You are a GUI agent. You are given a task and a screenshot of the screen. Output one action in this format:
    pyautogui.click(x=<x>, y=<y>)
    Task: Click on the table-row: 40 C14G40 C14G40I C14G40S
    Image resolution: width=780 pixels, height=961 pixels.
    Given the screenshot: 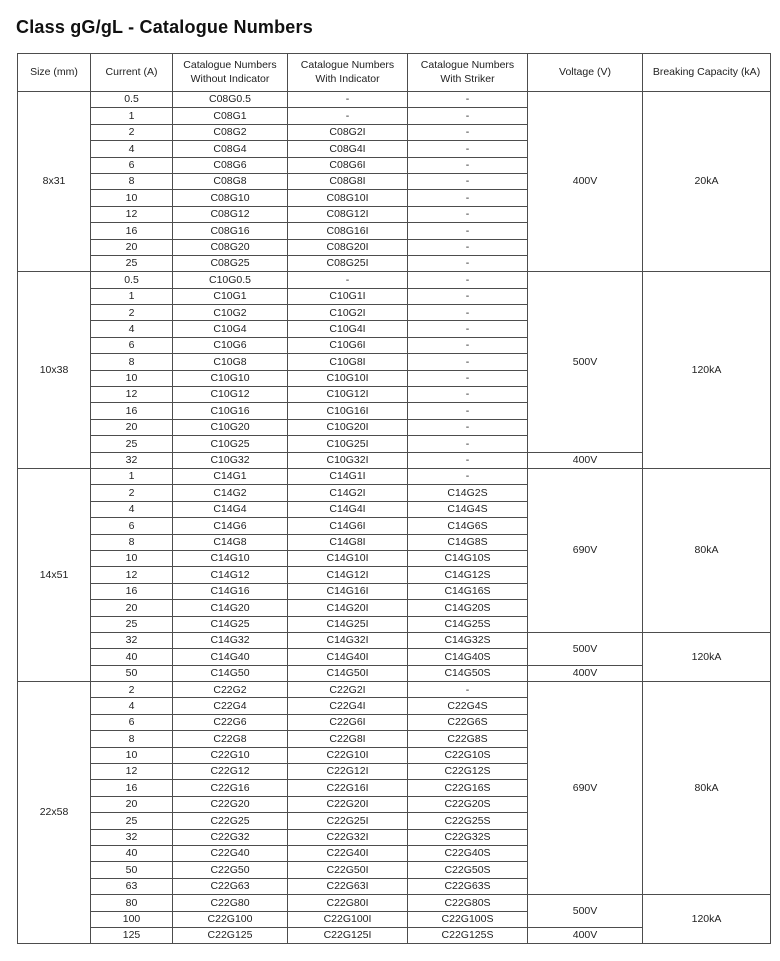 What is the action you would take?
    pyautogui.click(x=394, y=657)
    